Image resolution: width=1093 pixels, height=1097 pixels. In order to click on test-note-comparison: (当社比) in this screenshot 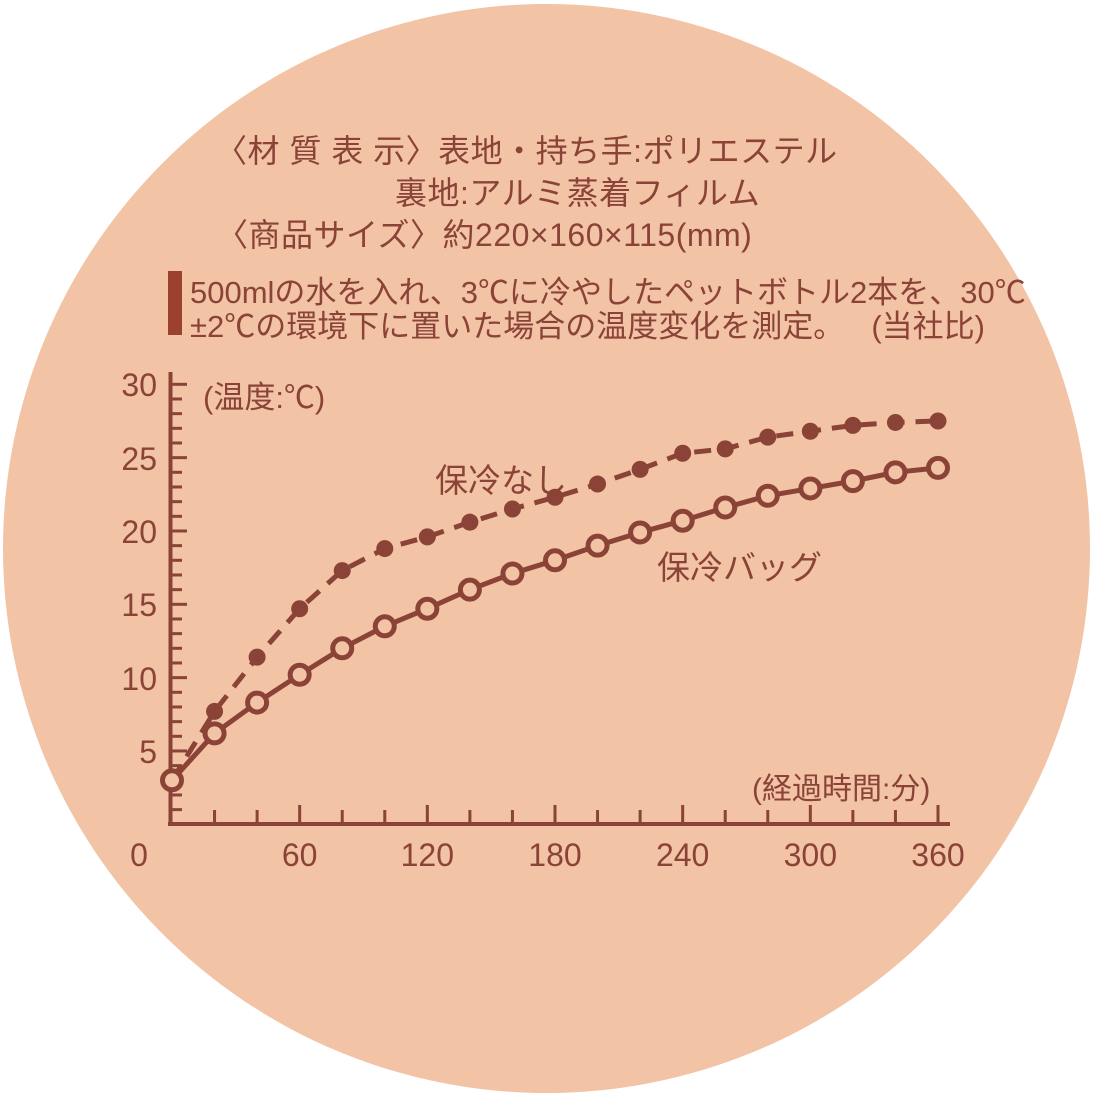, I will do `click(928, 326)`.